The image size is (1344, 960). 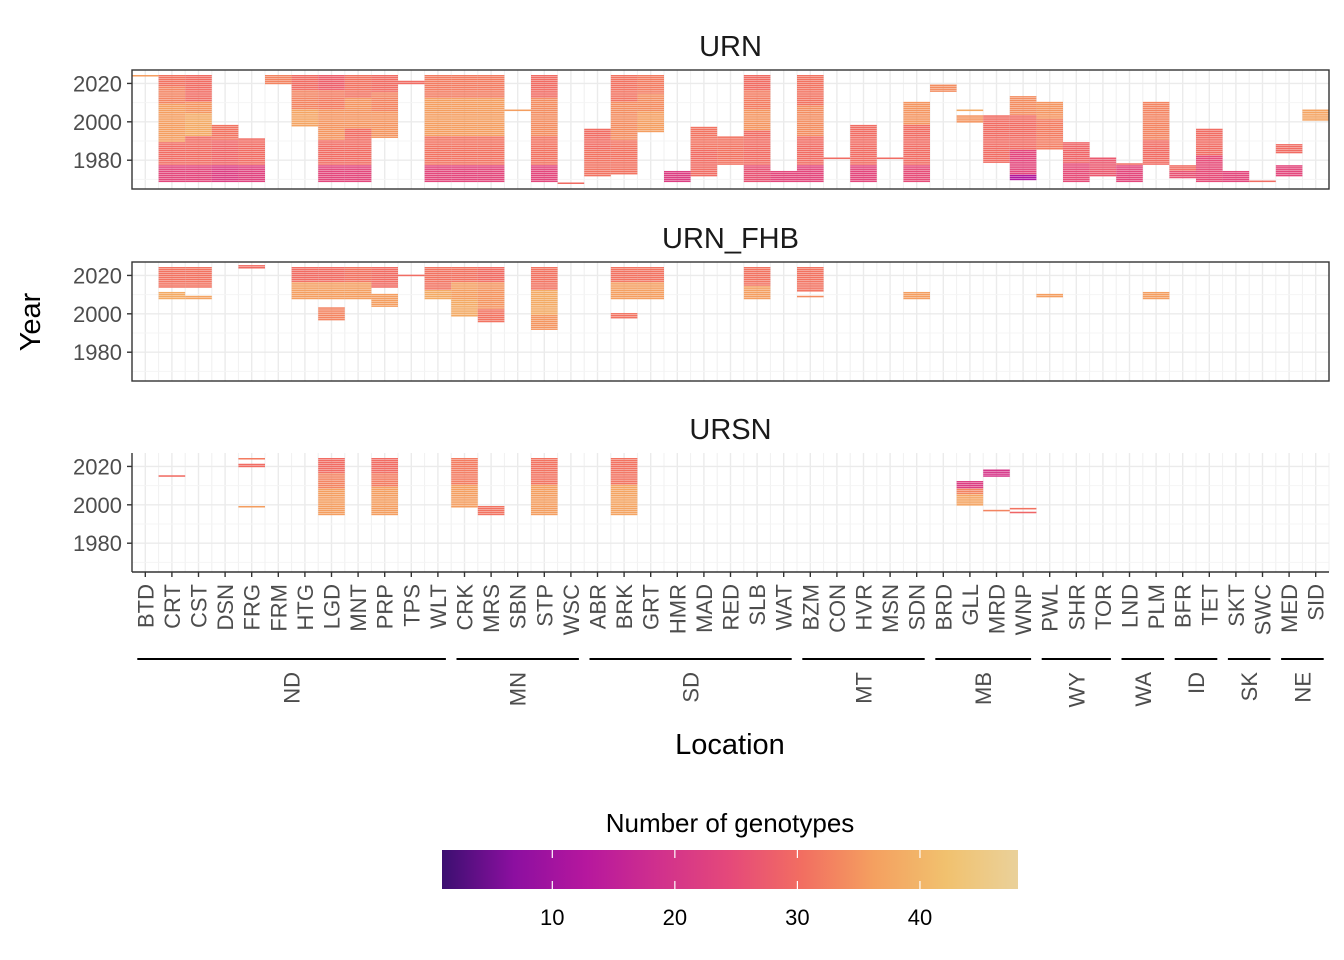 I want to click on x-tick-label: CST, so click(x=199, y=606).